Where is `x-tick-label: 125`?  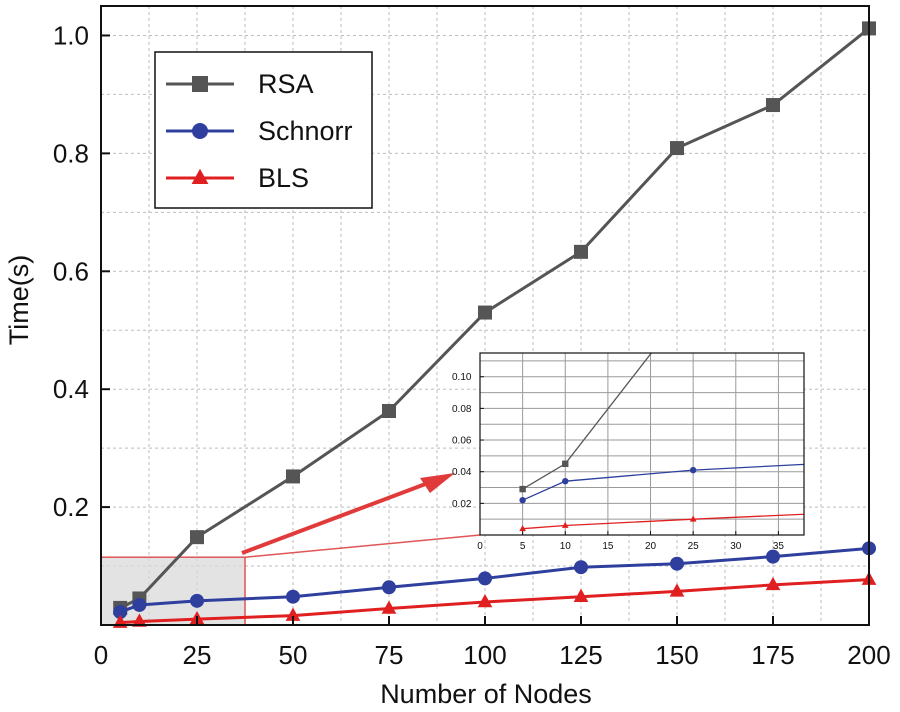 x-tick-label: 125 is located at coordinates (580, 655).